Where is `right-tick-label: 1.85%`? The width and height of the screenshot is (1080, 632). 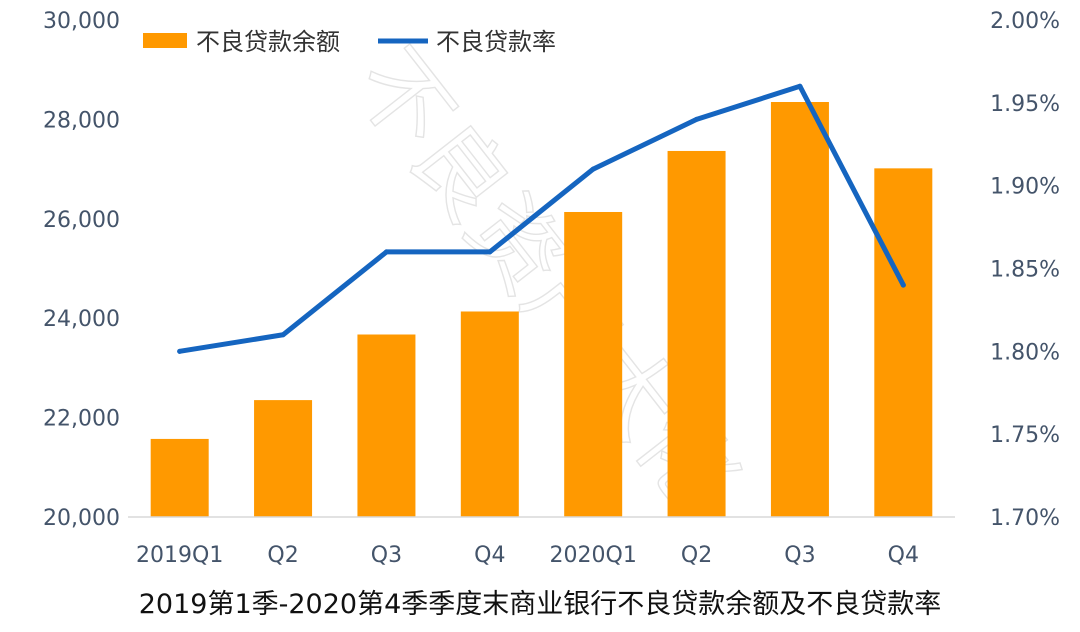
right-tick-label: 1.85% is located at coordinates (1025, 270).